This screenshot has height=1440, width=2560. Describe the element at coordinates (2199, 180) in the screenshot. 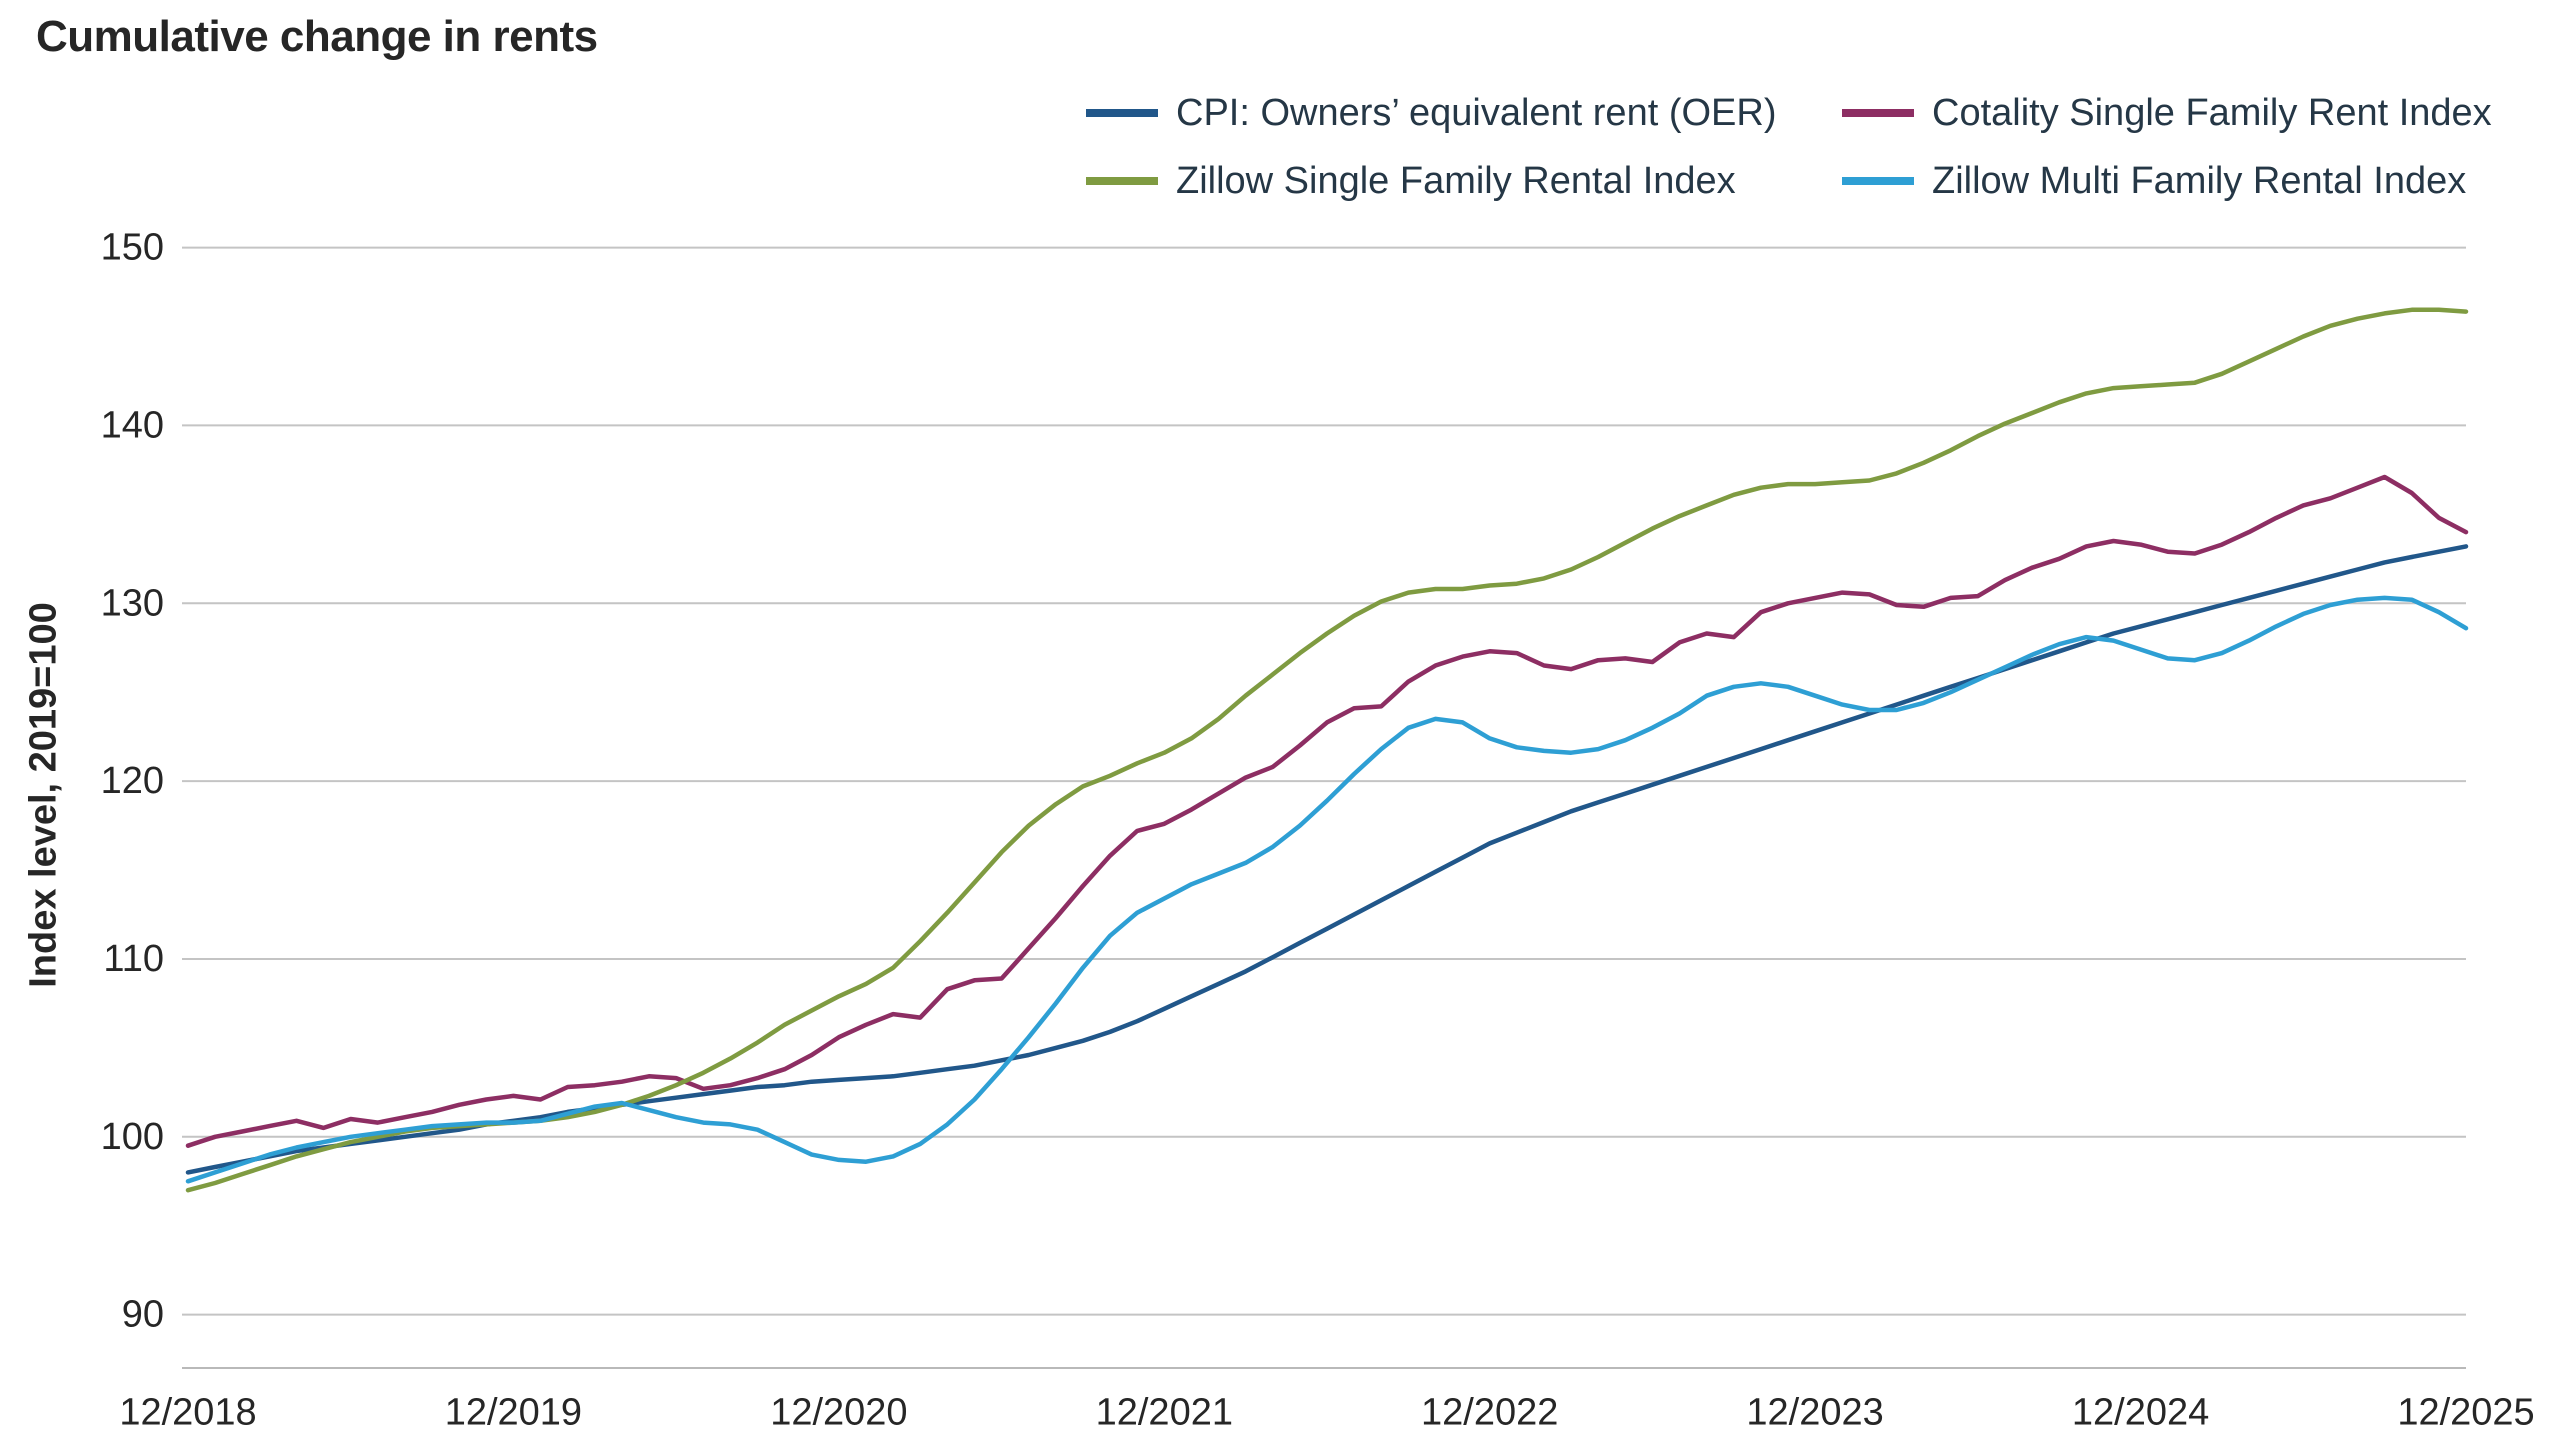

I see `legend-label: Zillow Multi Family Rental Index` at that location.